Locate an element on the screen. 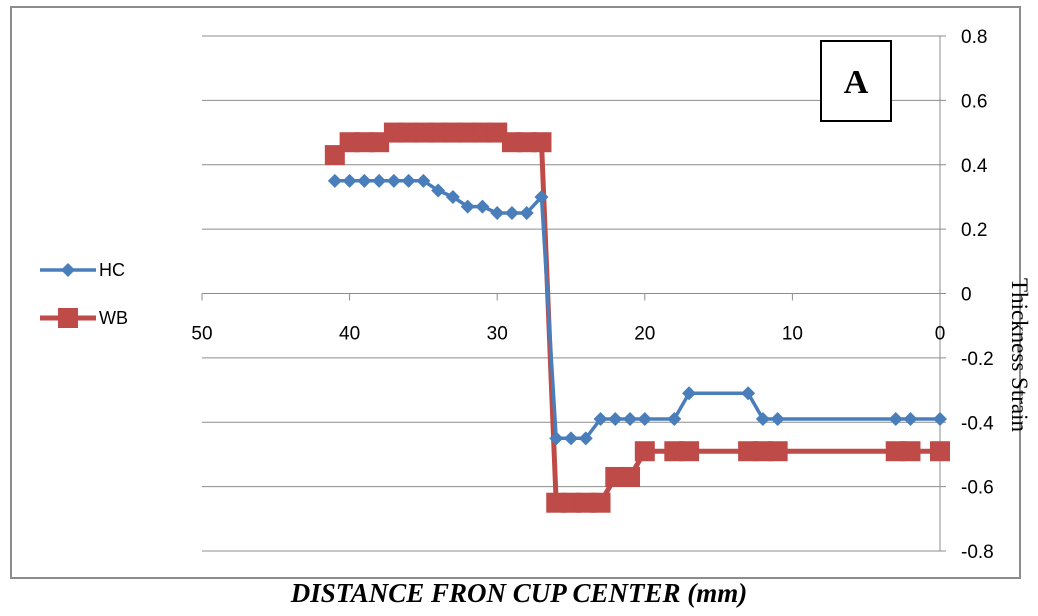 This screenshot has height=616, width=1038. x-tick-label: 20 is located at coordinates (644, 334).